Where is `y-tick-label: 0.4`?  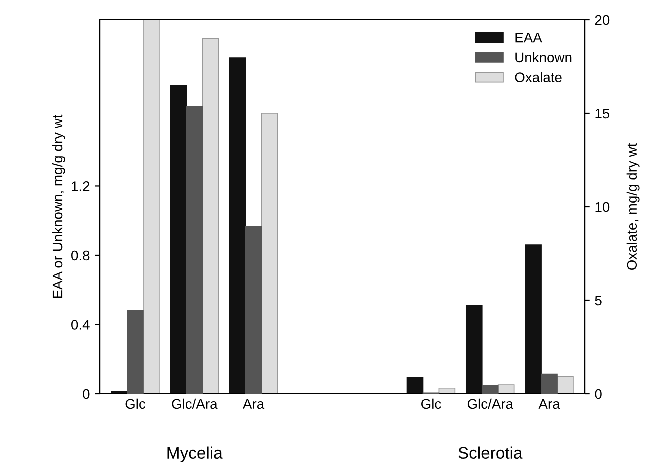 y-tick-label: 0.4 is located at coordinates (81, 325).